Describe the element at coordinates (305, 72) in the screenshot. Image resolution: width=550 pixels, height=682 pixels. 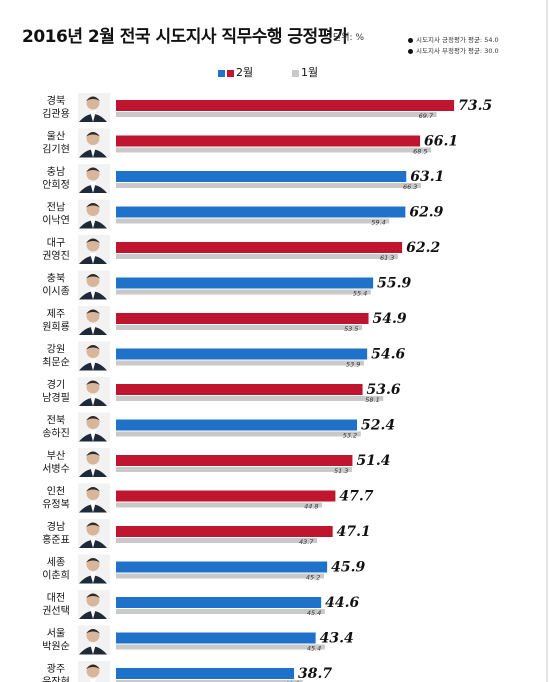
I see `legend-previous: 1월` at that location.